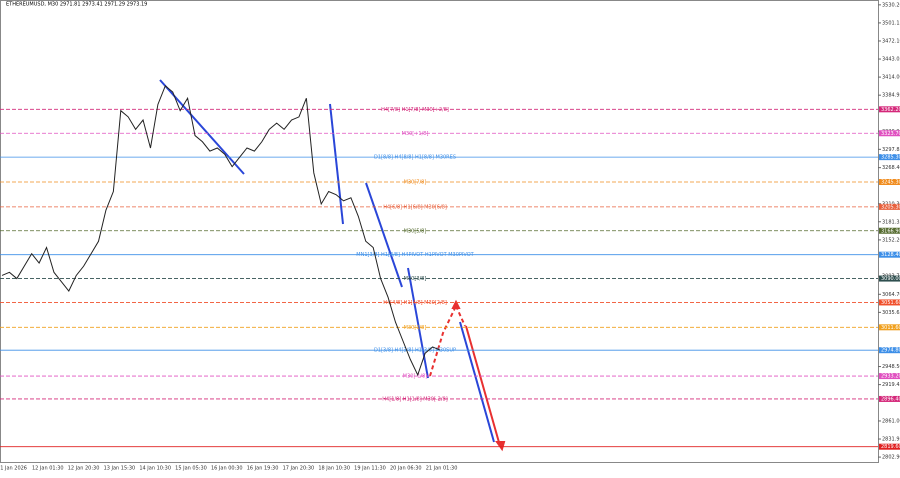 This screenshot has width=900, height=478. What do you see at coordinates (48, 469) in the screenshot?
I see `x-tick-label: 12 Jan 01:30` at bounding box center [48, 469].